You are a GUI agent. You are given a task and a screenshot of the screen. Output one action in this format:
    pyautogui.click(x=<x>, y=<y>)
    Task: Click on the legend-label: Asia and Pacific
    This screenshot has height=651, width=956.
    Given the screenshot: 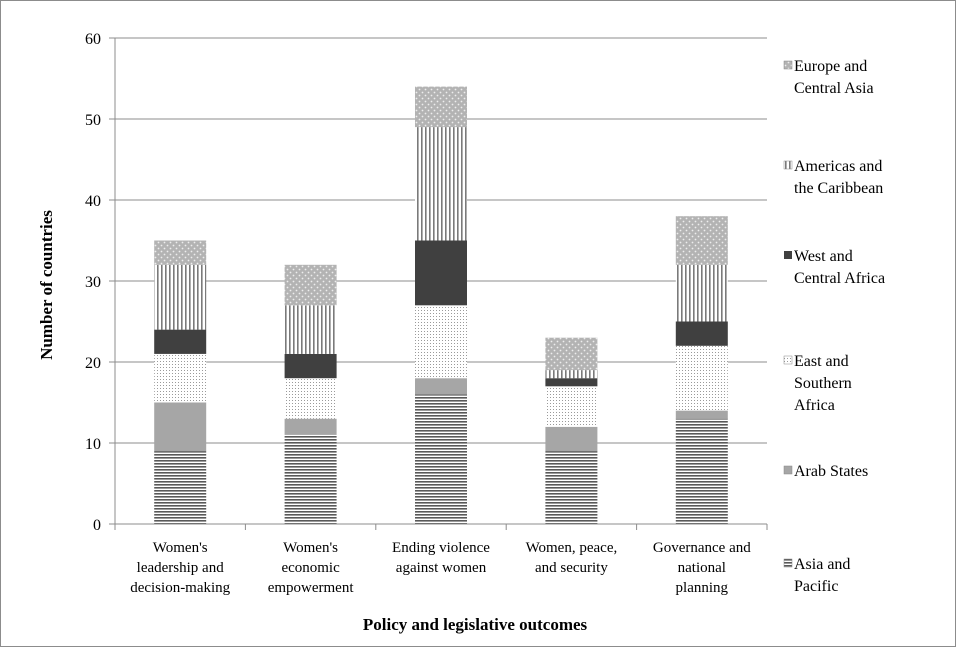 What is the action you would take?
    pyautogui.click(x=822, y=575)
    